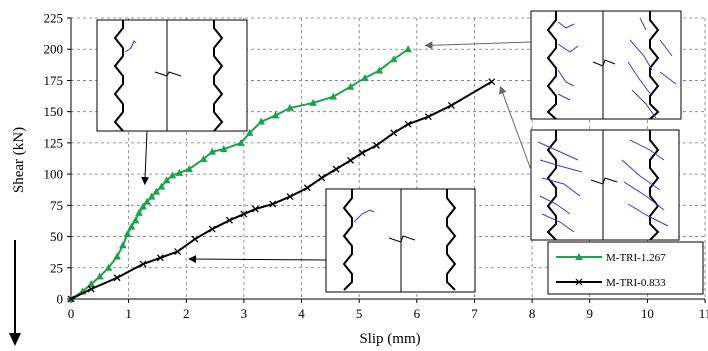 The width and height of the screenshot is (708, 351). I want to click on x-tick-label: 4, so click(301, 313).